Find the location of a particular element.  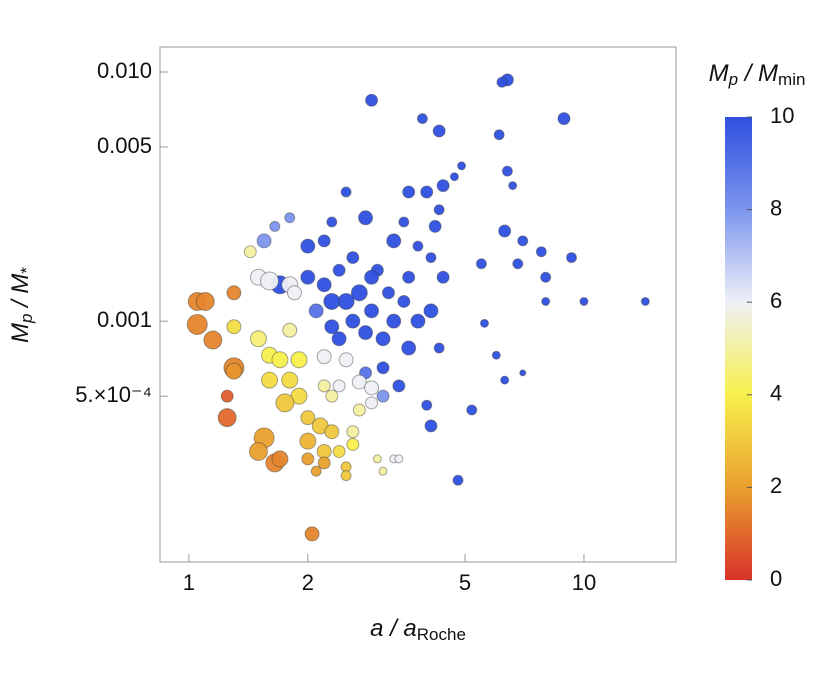

y-label-main: / M is located at coordinates (20, 294).